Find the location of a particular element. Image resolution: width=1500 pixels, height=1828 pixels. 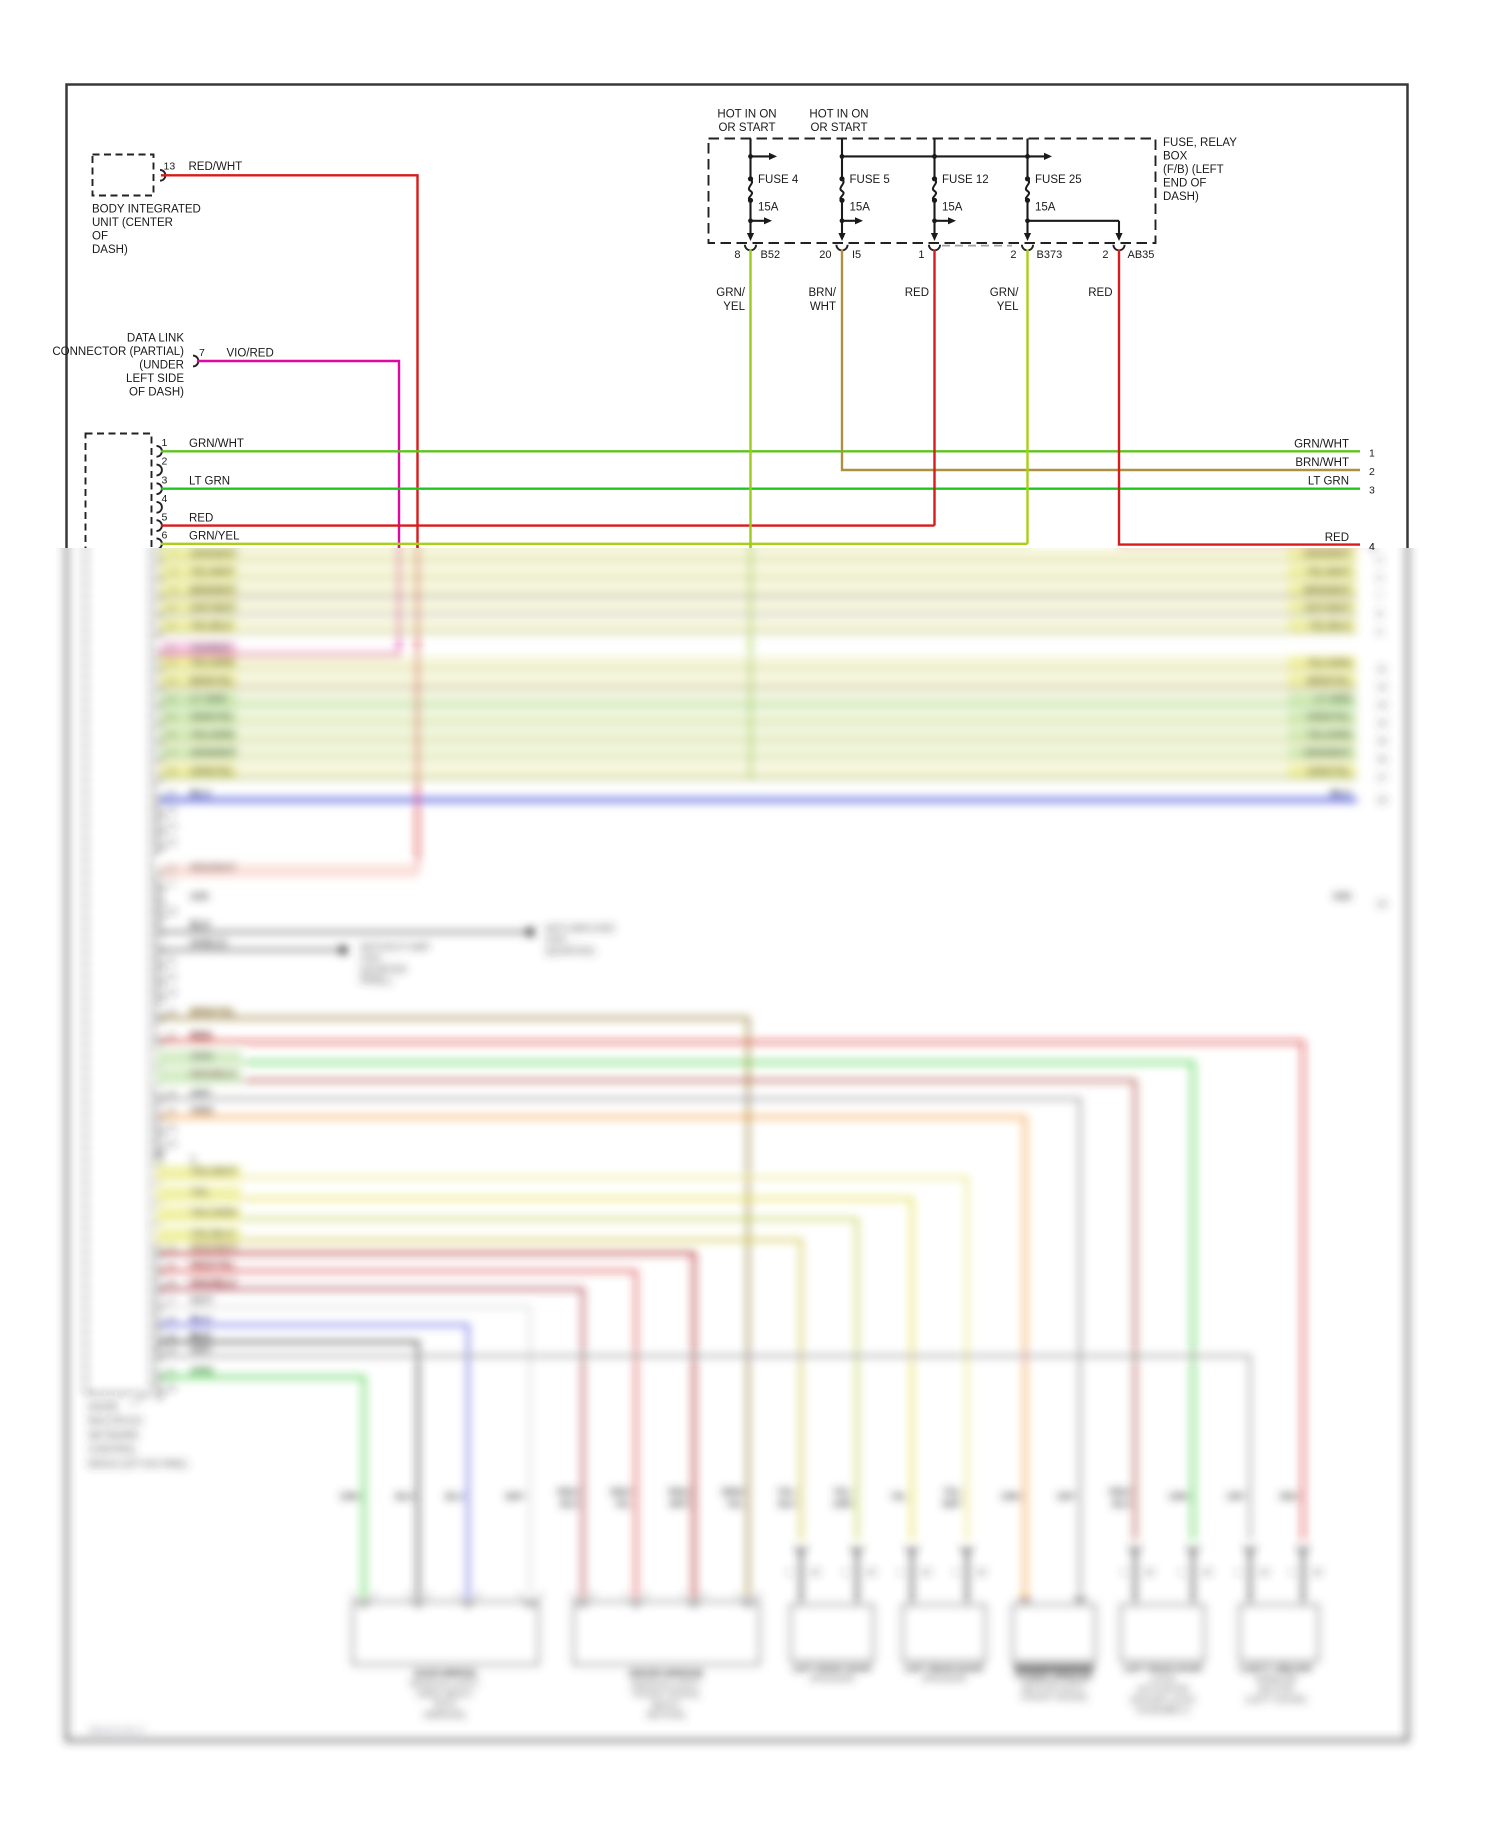

svg-text: 4 is located at coordinates (1372, 547).